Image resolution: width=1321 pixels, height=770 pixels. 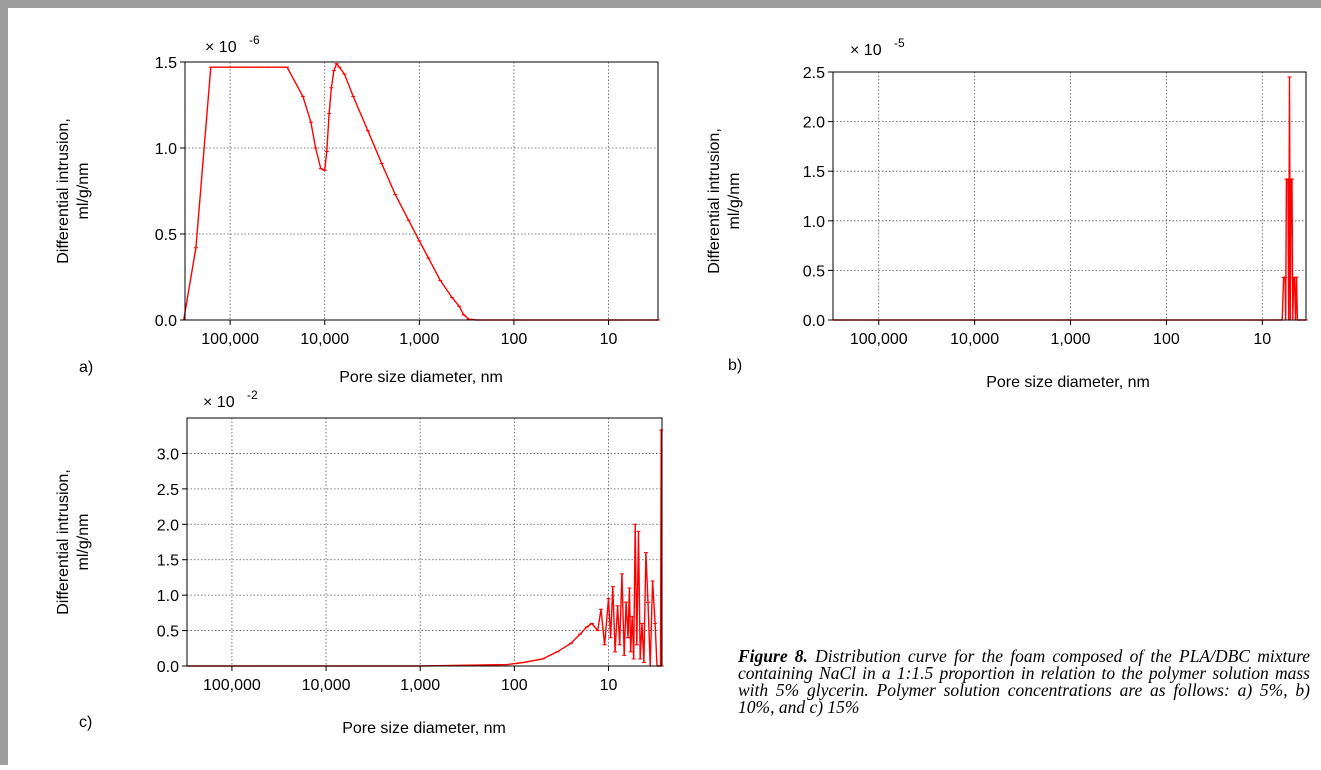 What do you see at coordinates (168, 454) in the screenshot?
I see `y-tick-label: 3.0` at bounding box center [168, 454].